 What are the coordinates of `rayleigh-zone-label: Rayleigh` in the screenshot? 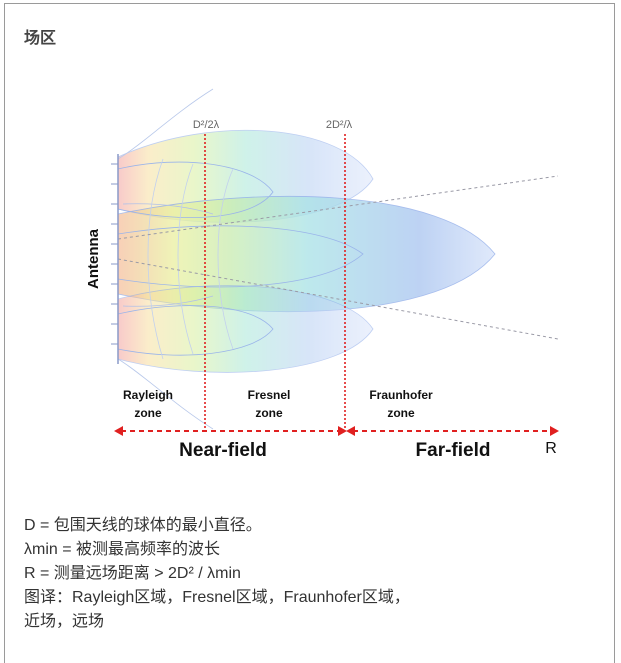 It's located at (148, 395).